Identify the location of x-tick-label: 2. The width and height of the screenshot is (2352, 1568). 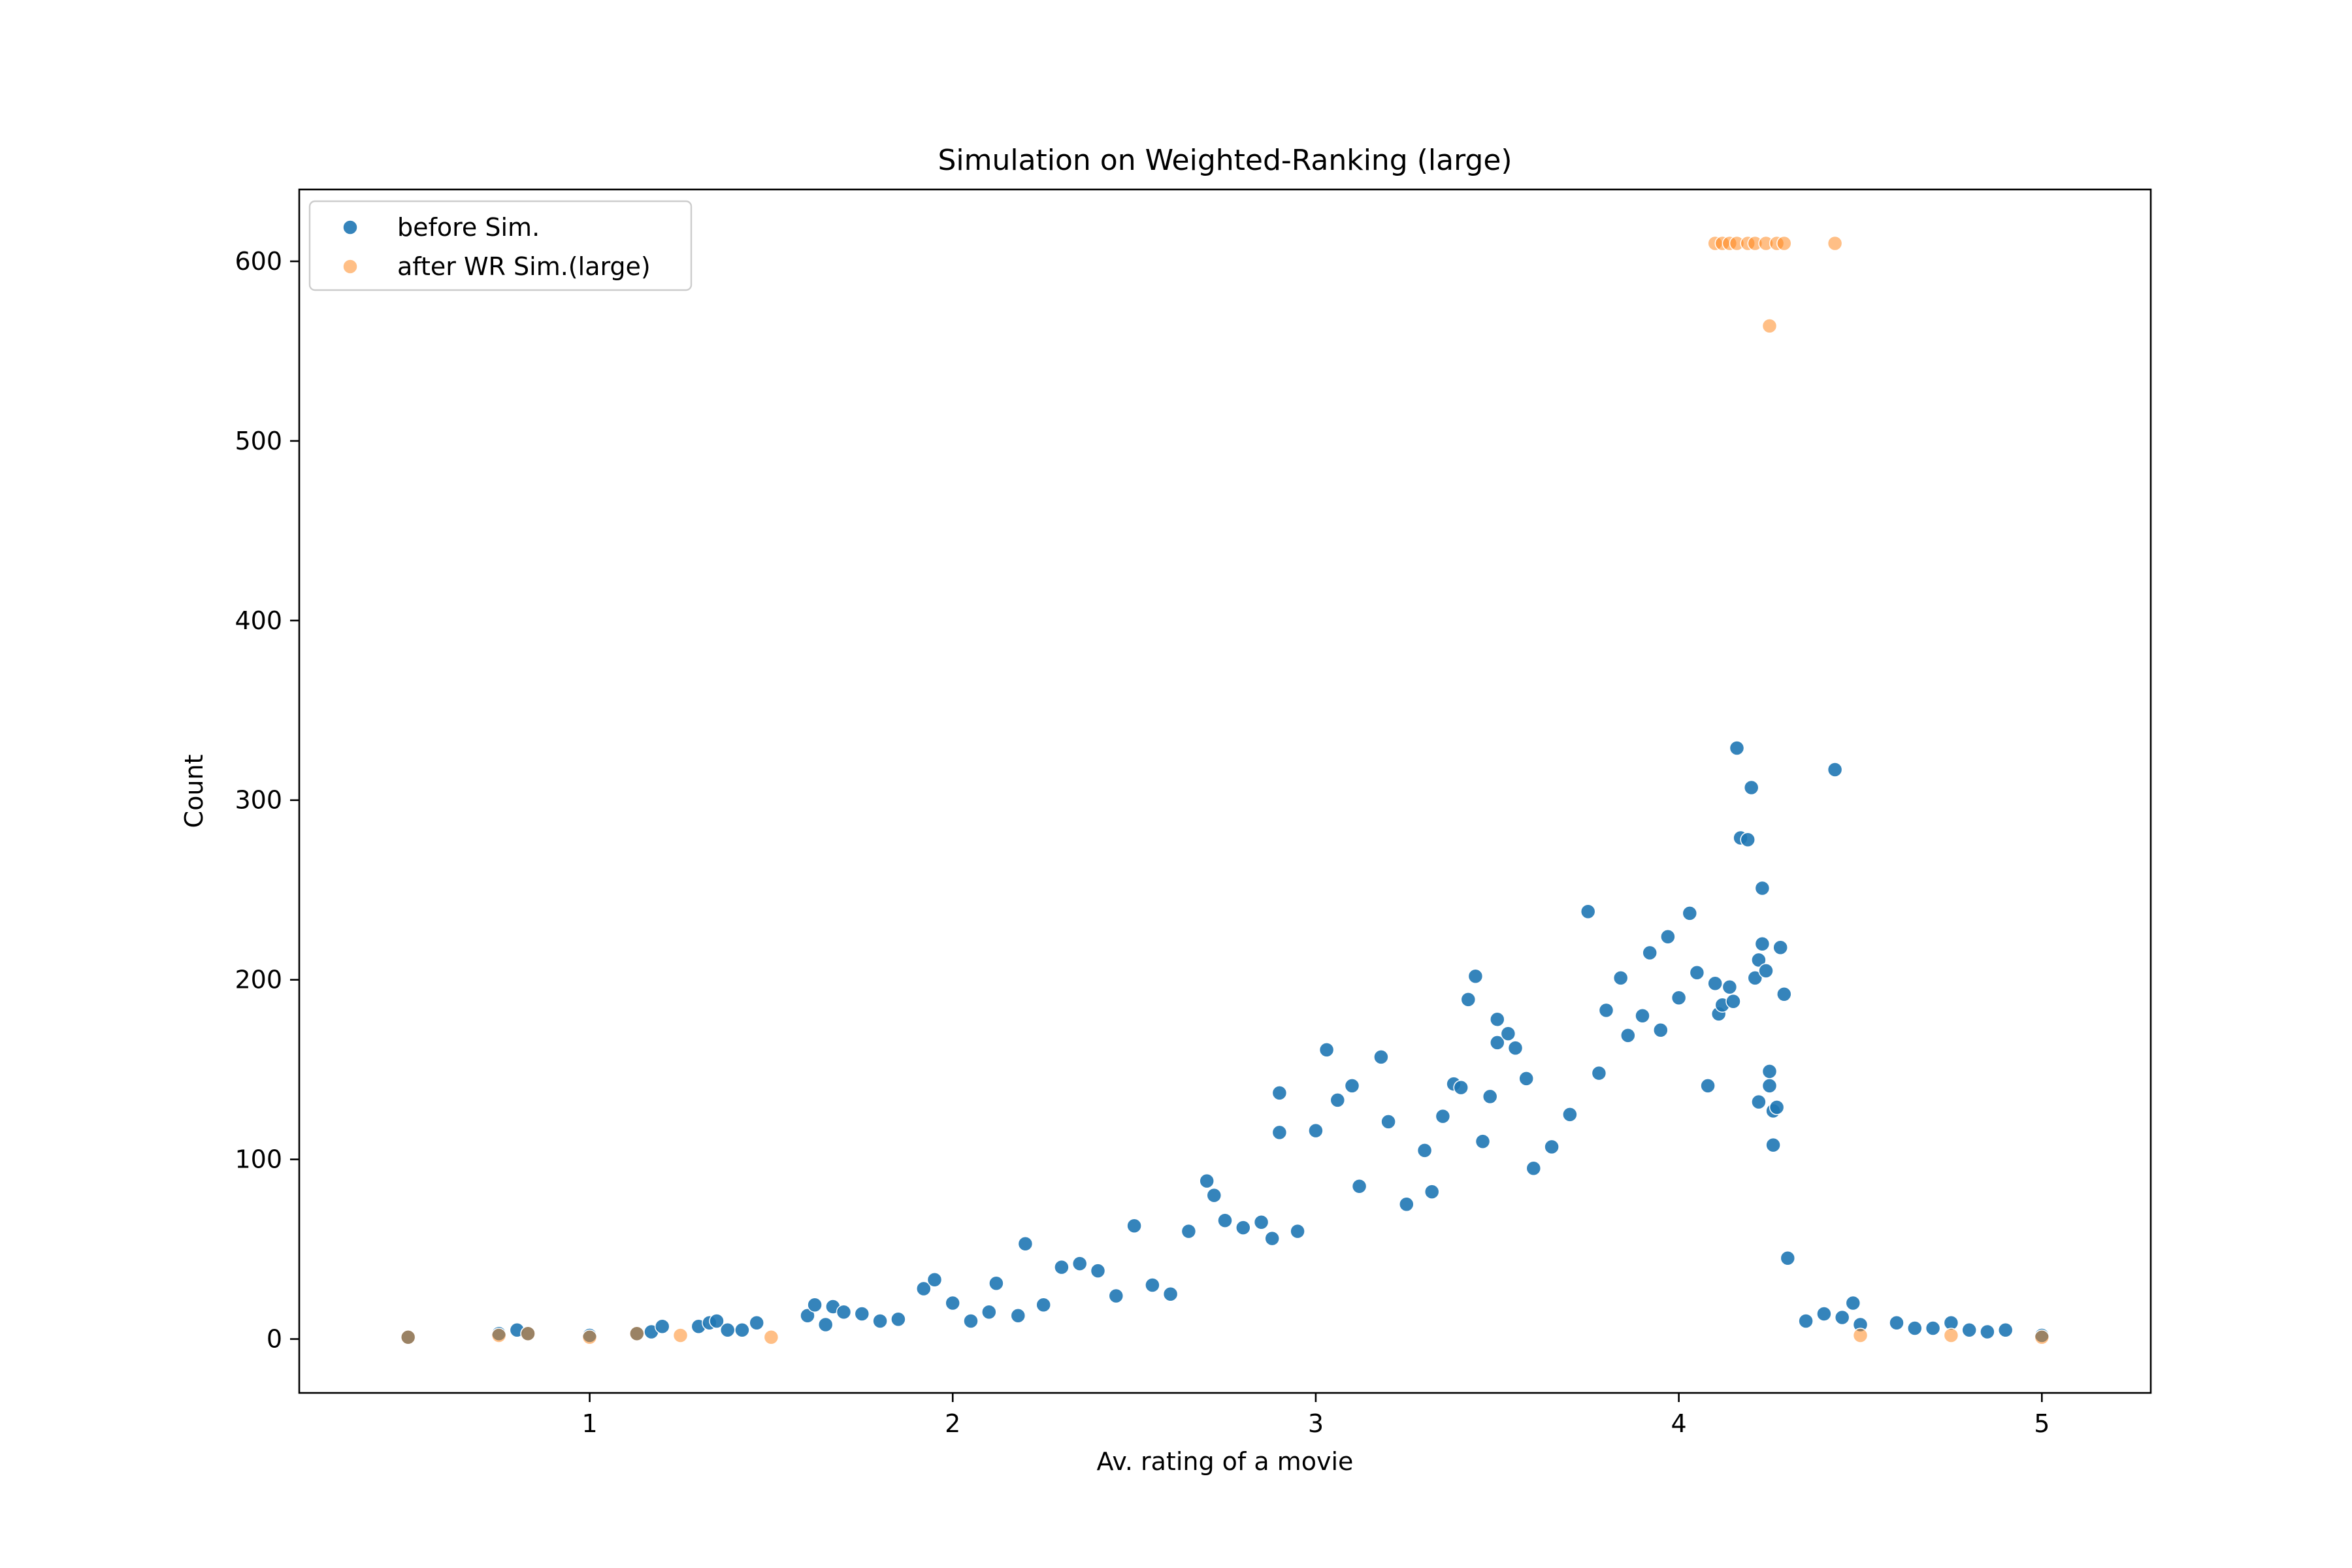
(952, 1423).